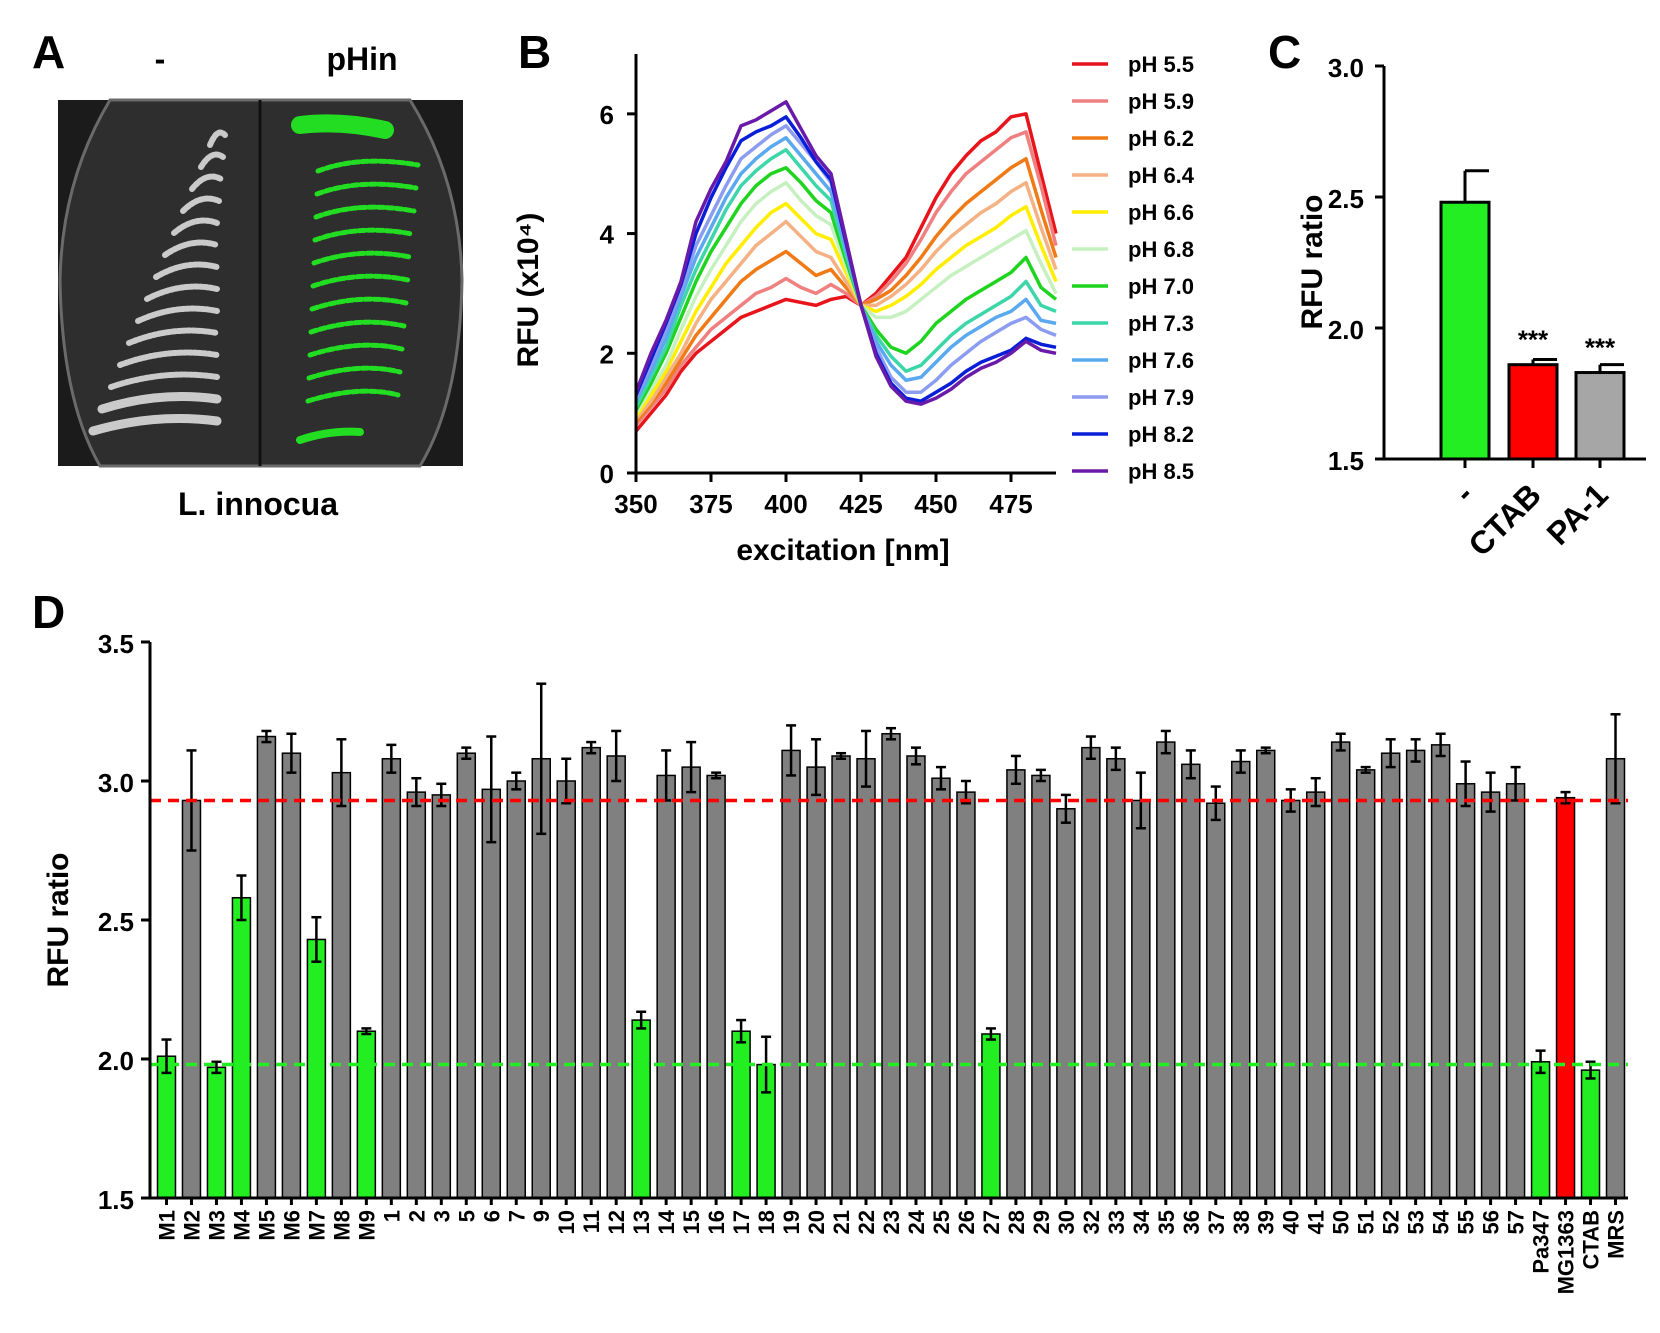  Describe the element at coordinates (391, 1216) in the screenshot. I see `panel-d-x-tick-label: 1` at that location.